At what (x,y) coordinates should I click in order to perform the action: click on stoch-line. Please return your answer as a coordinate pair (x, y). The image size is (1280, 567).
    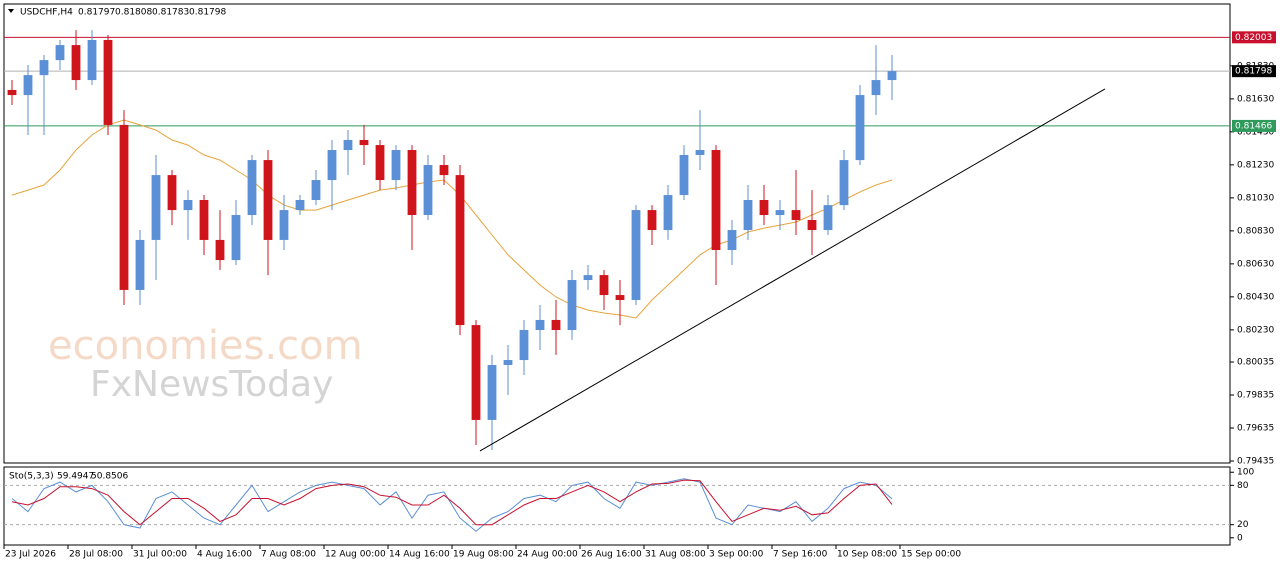
    Looking at the image, I should click on (452, 505).